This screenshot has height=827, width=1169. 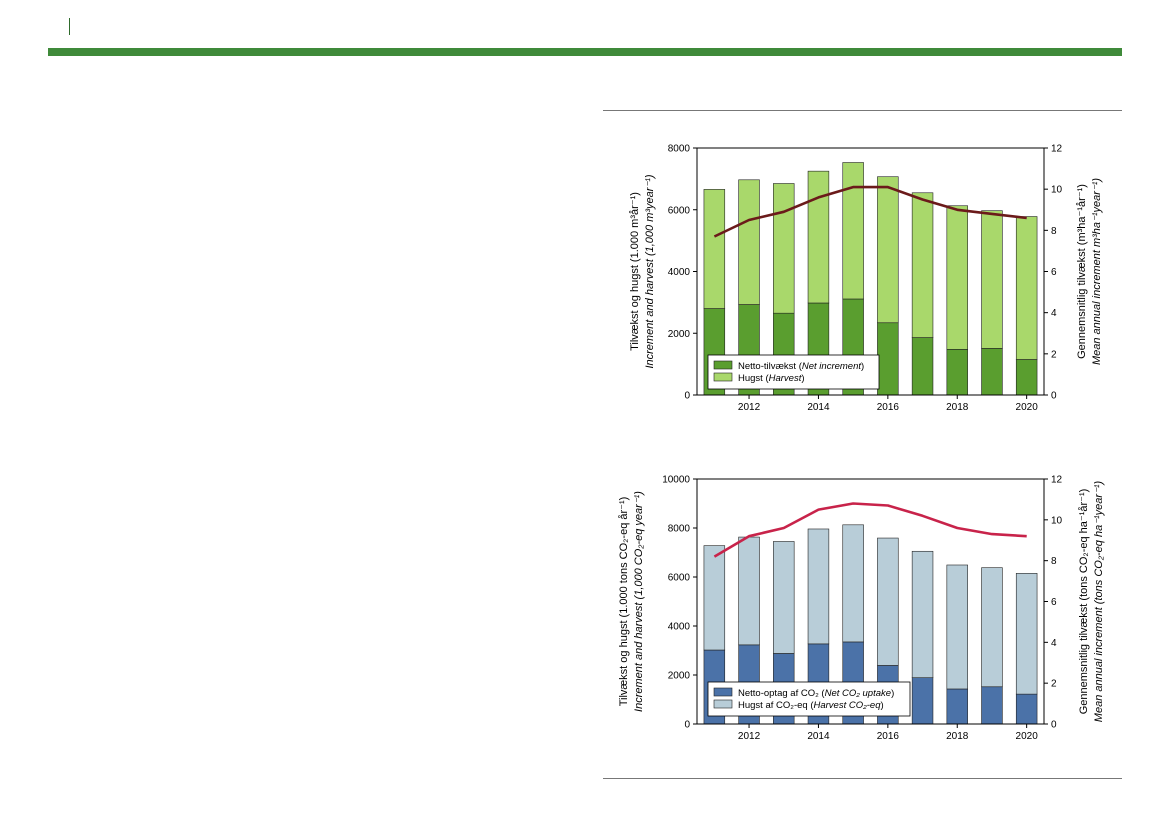 What do you see at coordinates (650, 271) in the screenshot?
I see `y-axis-title-en: Increment and harvest (1,000 m³year⁻¹)` at bounding box center [650, 271].